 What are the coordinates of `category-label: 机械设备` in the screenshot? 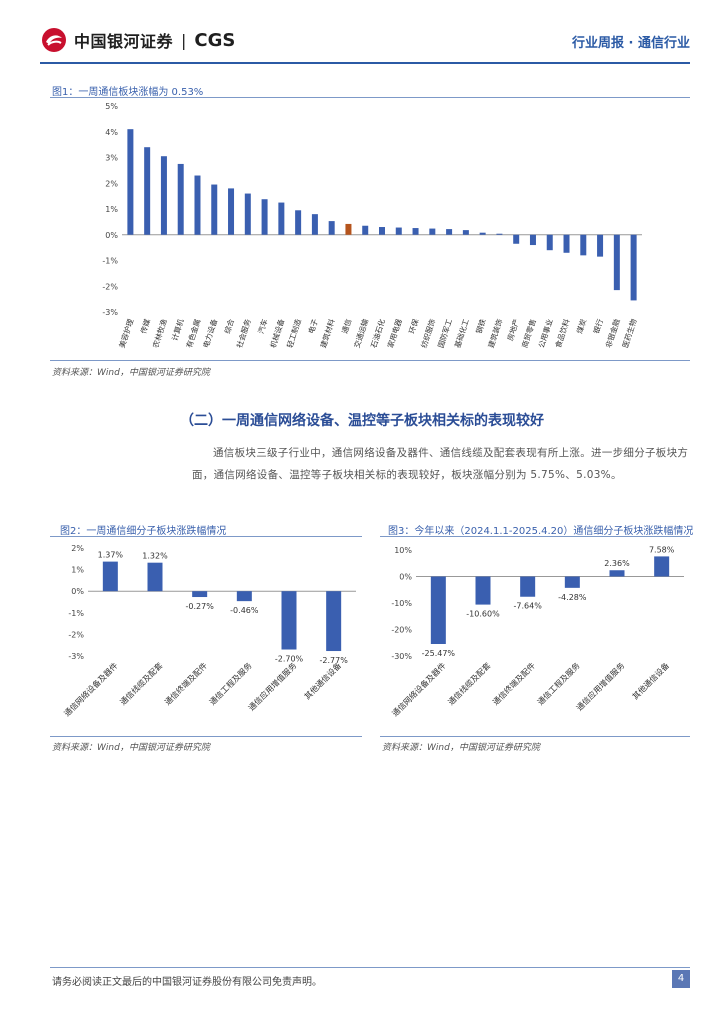 It's located at (276, 333).